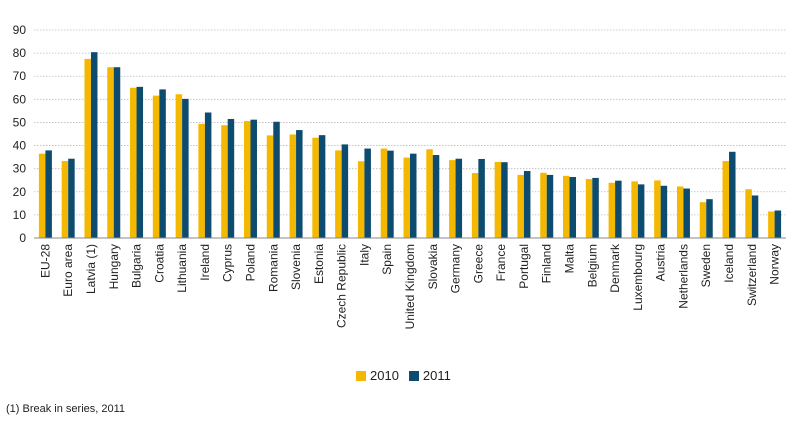 The image size is (800, 429). Describe the element at coordinates (686, 213) in the screenshot. I see `bar-2011-netherlands` at that location.